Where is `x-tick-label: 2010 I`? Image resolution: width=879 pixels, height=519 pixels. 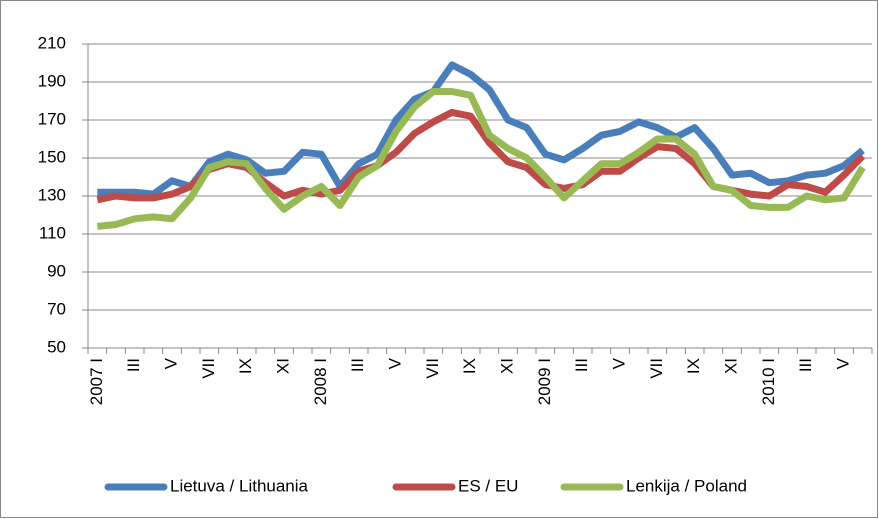 x-tick-label: 2010 I is located at coordinates (768, 381).